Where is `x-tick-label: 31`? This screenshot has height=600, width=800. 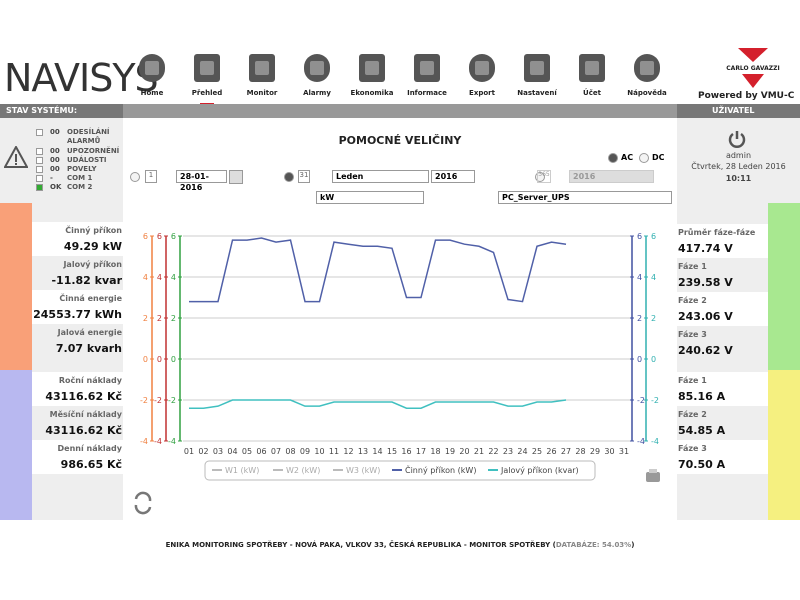
x-tick-label: 31 is located at coordinates (624, 451).